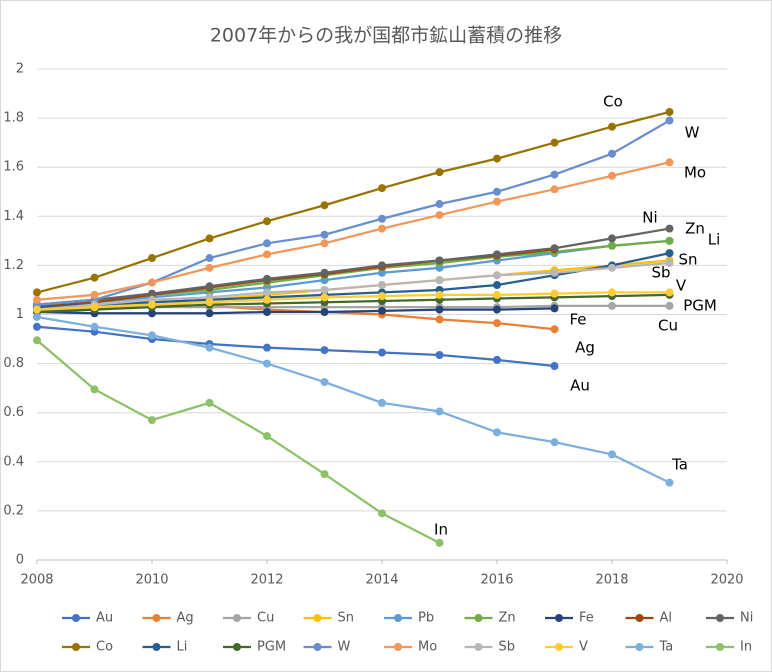 This screenshot has height=672, width=772. Describe the element at coordinates (577, 320) in the screenshot. I see `annotation: Fe` at that location.